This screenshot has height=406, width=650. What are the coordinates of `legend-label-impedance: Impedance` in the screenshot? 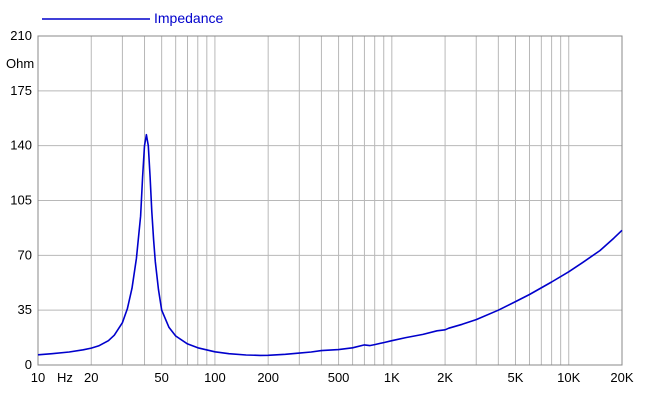 It's located at (188, 18).